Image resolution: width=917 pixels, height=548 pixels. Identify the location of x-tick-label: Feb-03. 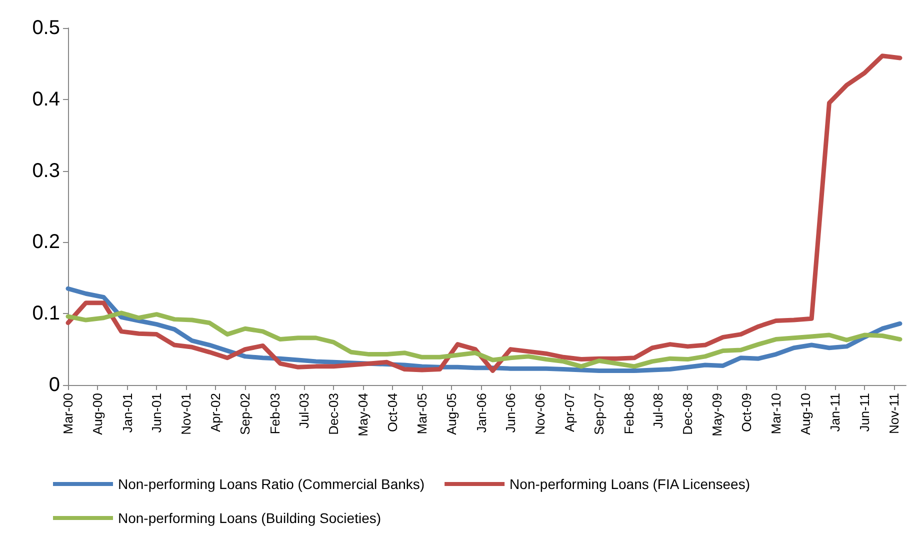
(274, 413).